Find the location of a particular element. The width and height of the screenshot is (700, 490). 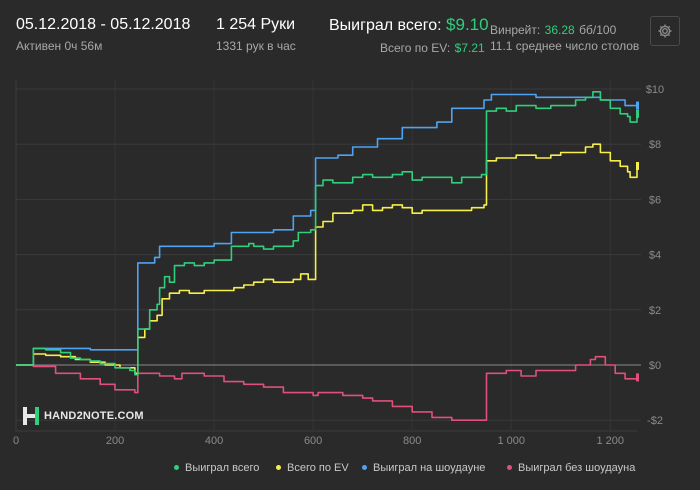

hands-per-hour: 1331 рук в час is located at coordinates (256, 46).